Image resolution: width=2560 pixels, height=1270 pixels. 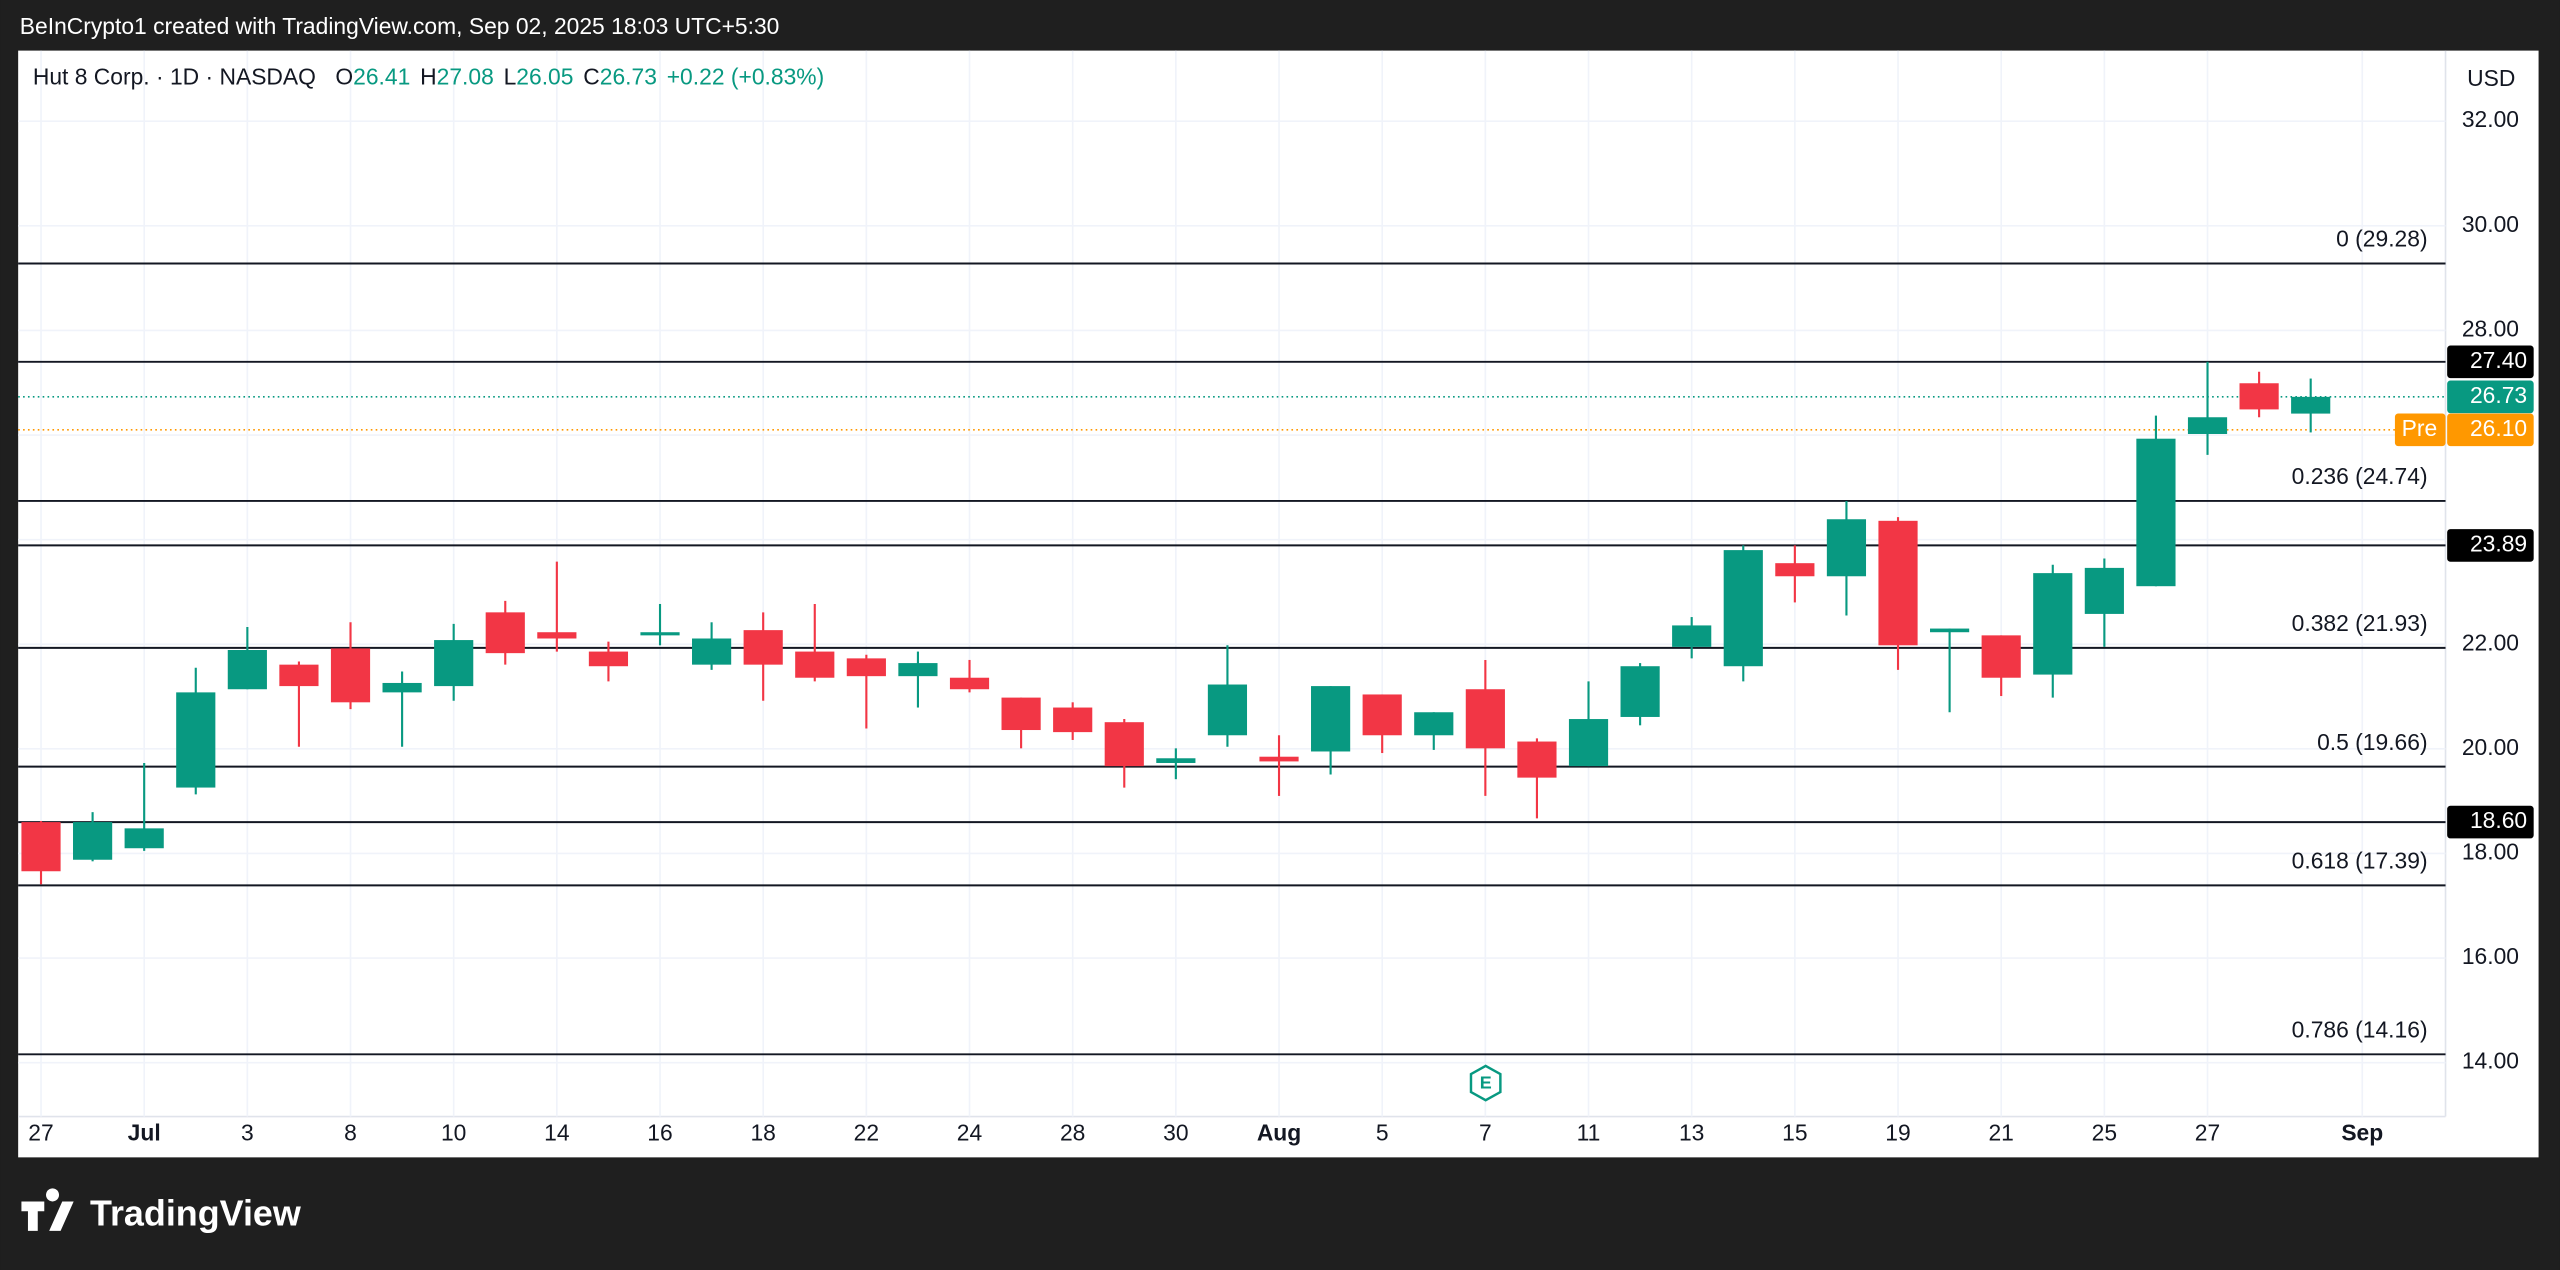 What do you see at coordinates (510, 76) in the screenshot?
I see `legend-key: L` at bounding box center [510, 76].